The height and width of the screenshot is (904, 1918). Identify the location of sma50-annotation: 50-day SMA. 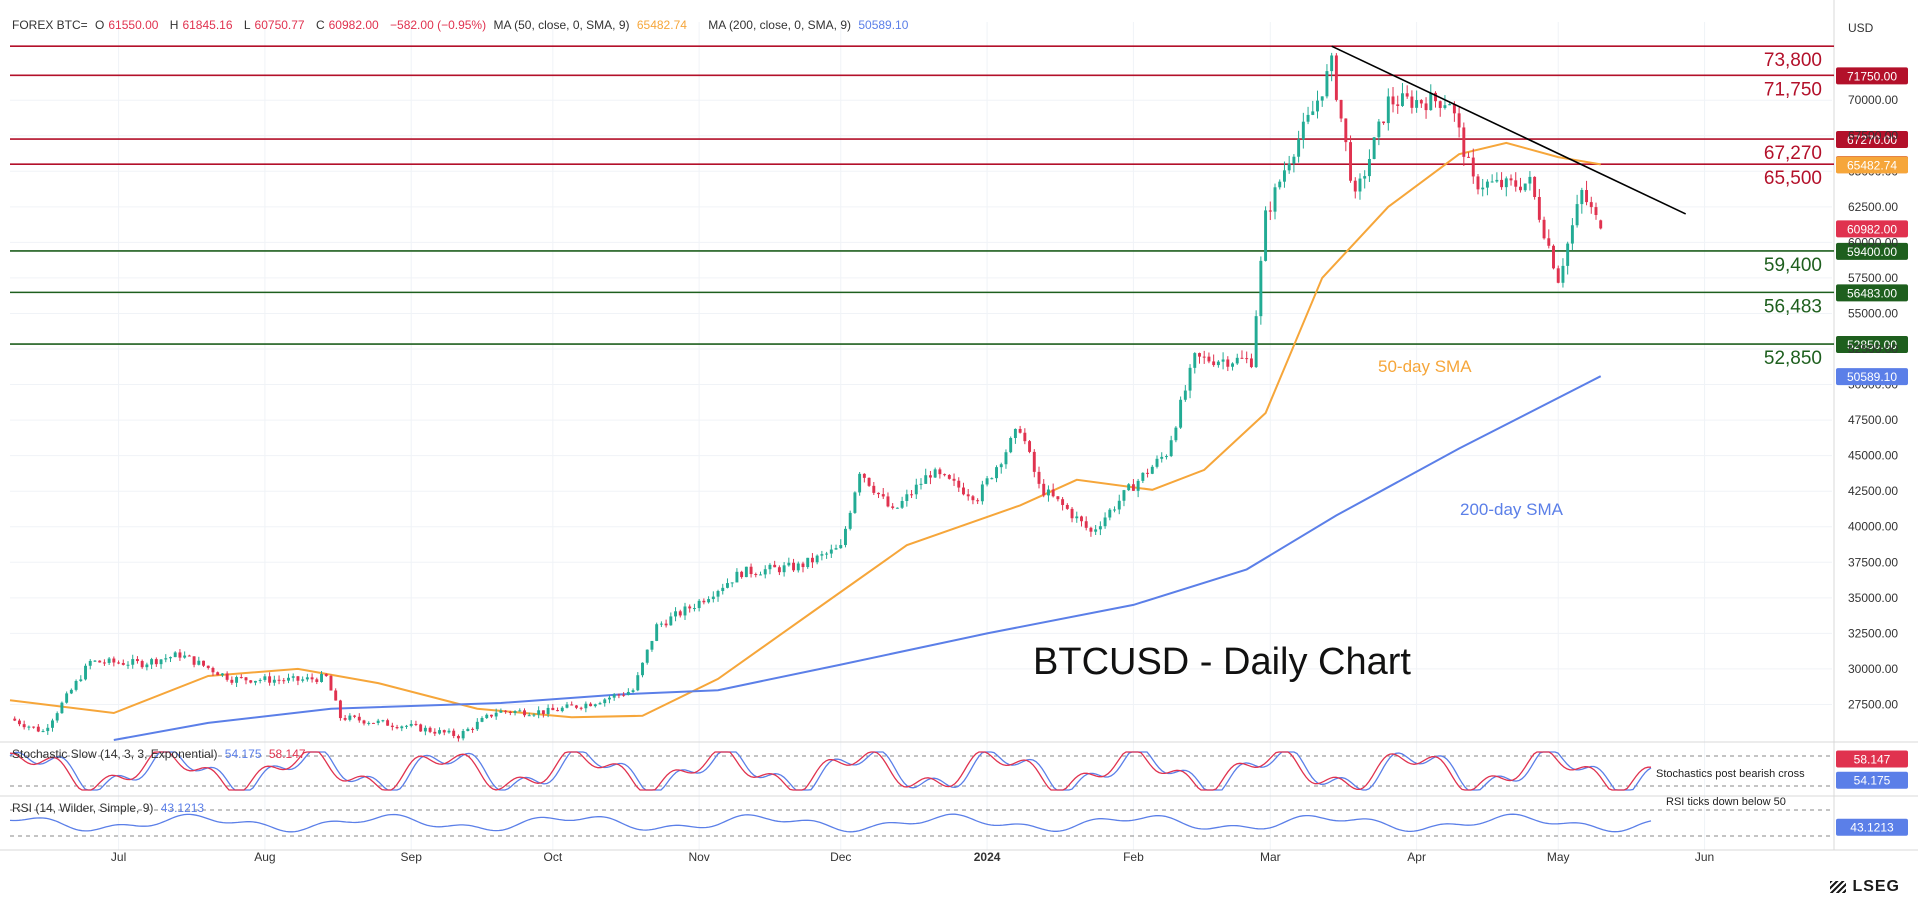
(1425, 366).